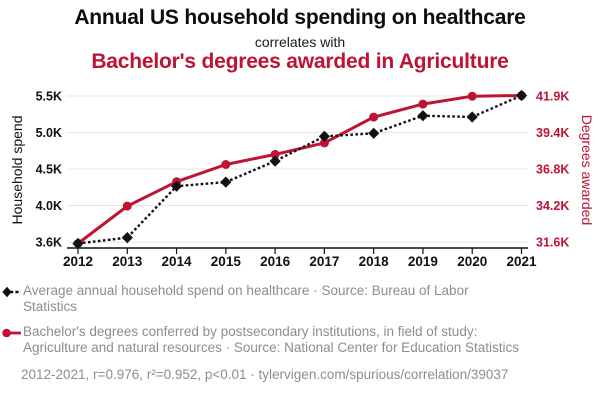 This screenshot has width=600, height=408. What do you see at coordinates (49, 206) in the screenshot?
I see `left-tick-label: 4.0K` at bounding box center [49, 206].